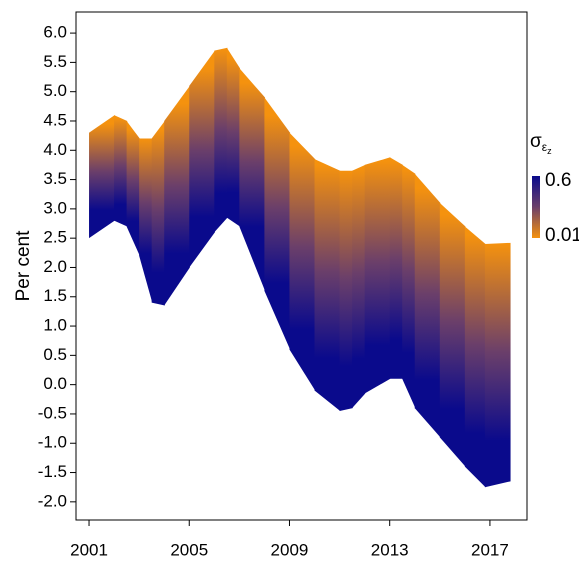  Describe the element at coordinates (55, 237) in the screenshot. I see `y-tick-label: 2.5` at that location.